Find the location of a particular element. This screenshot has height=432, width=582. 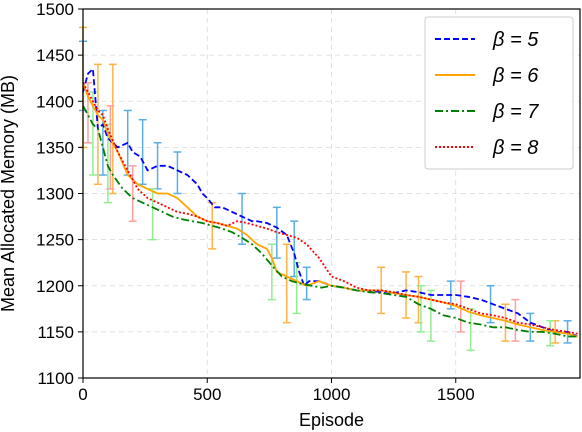

y-tick-label: 1150 is located at coordinates (55, 332).